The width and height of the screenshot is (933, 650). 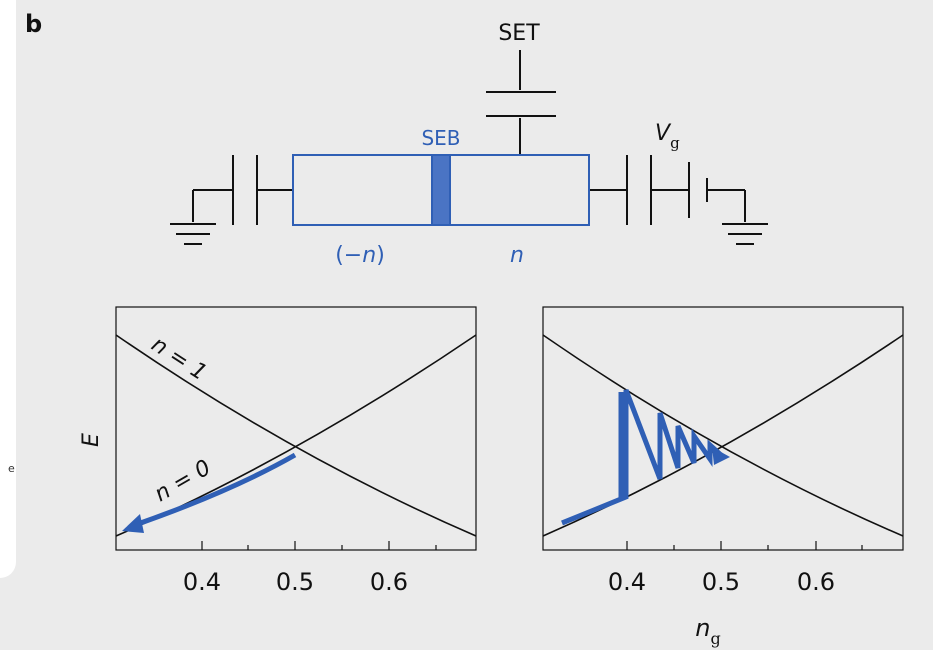 I want to click on right-island-label: n, so click(x=517, y=255).